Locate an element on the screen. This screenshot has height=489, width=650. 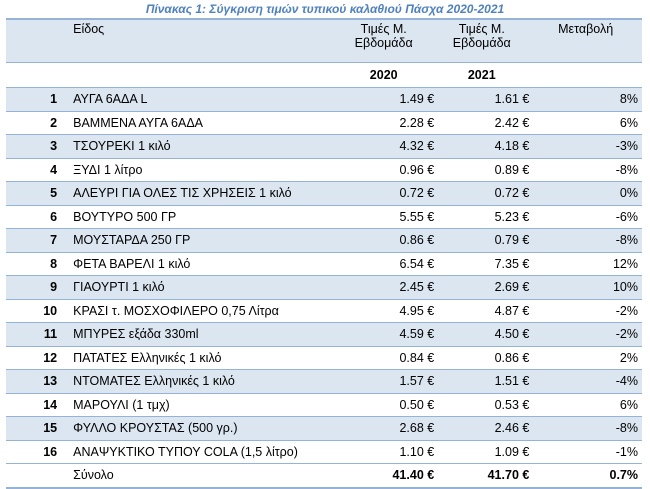
row-price-2021: 2.69 € is located at coordinates (482, 287).